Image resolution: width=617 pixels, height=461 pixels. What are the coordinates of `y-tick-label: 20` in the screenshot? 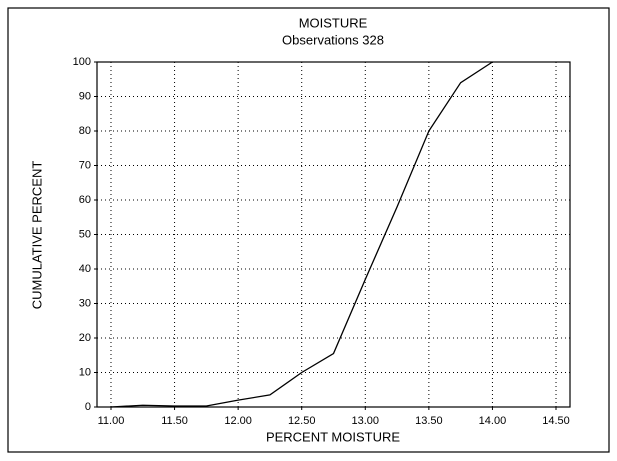 It's located at (85, 338).